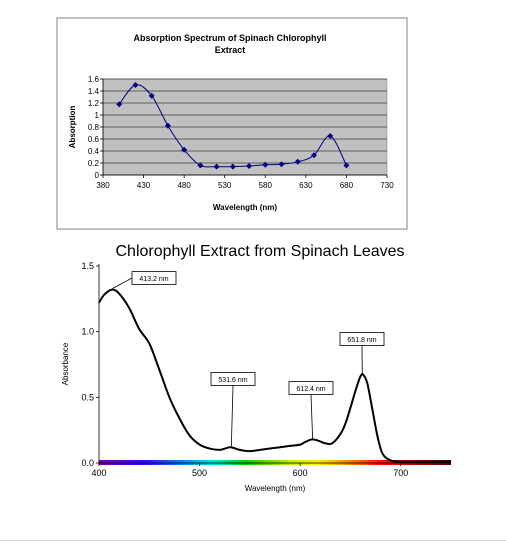 Image resolution: width=506 pixels, height=551 pixels. What do you see at coordinates (94, 139) in the screenshot?
I see `chart-1-y-tick-label: 0.6` at bounding box center [94, 139].